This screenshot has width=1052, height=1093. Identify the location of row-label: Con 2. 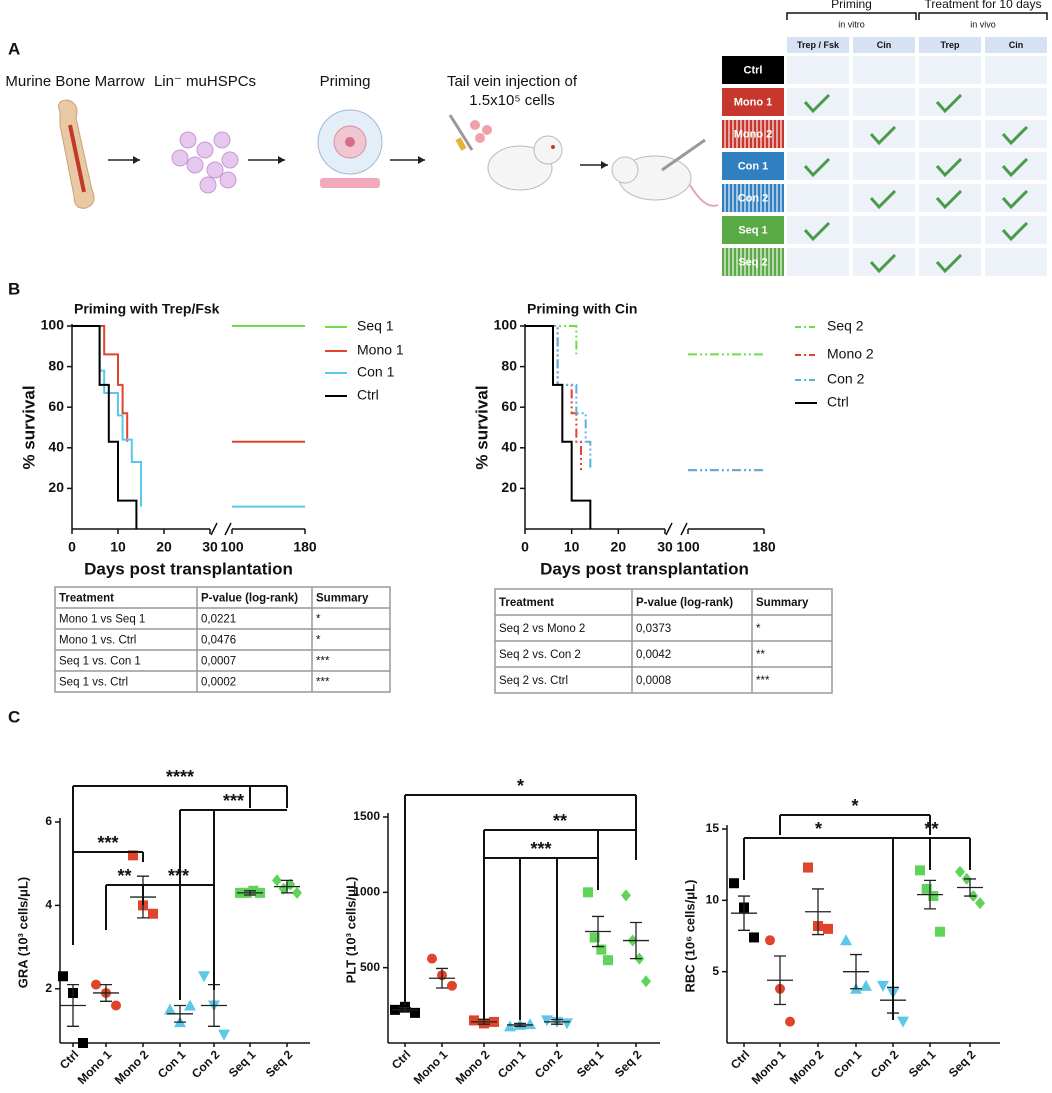
(753, 198).